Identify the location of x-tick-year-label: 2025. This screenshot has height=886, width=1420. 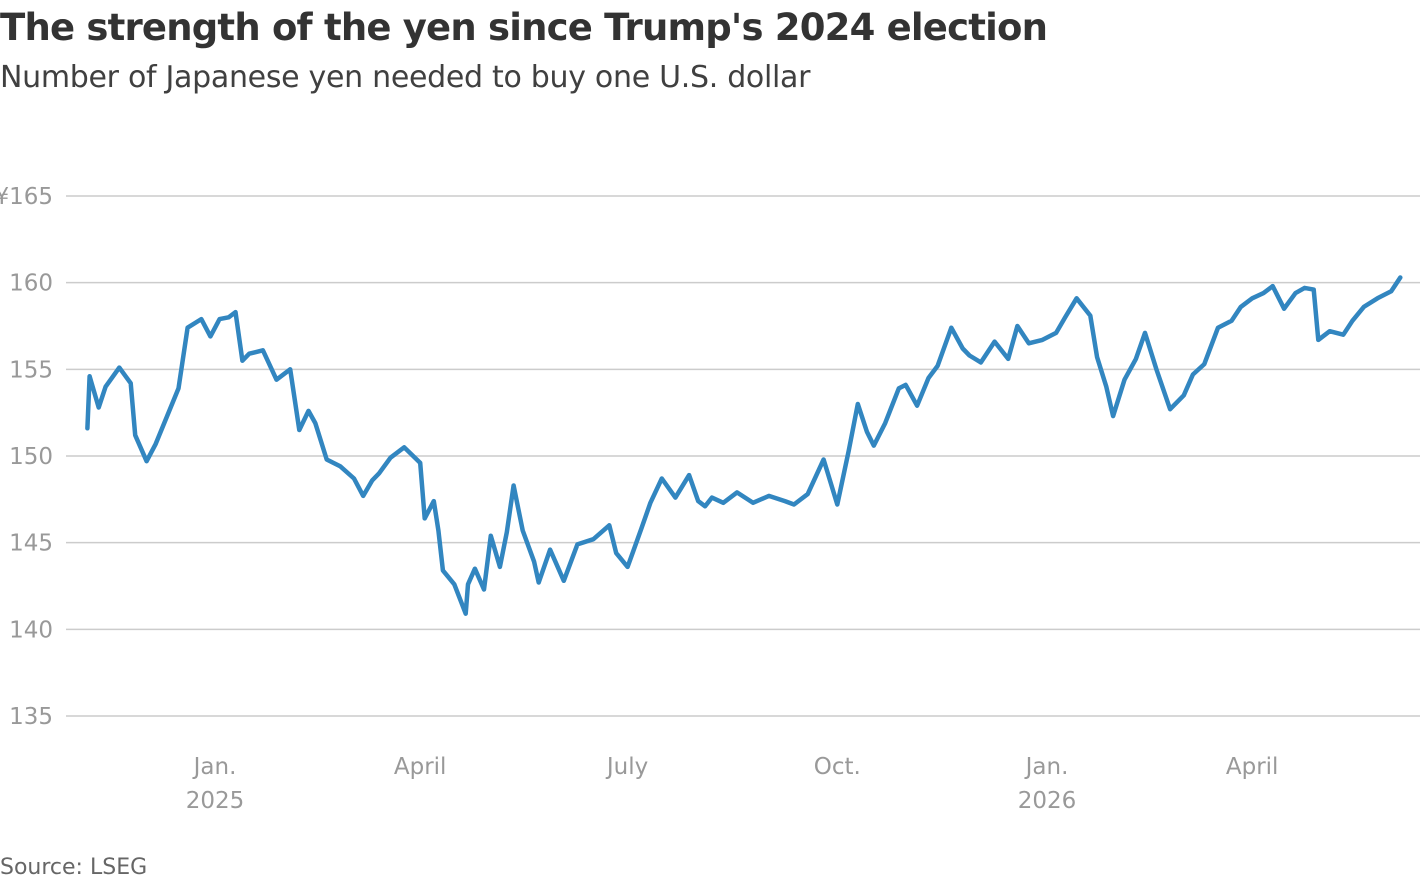
(215, 801).